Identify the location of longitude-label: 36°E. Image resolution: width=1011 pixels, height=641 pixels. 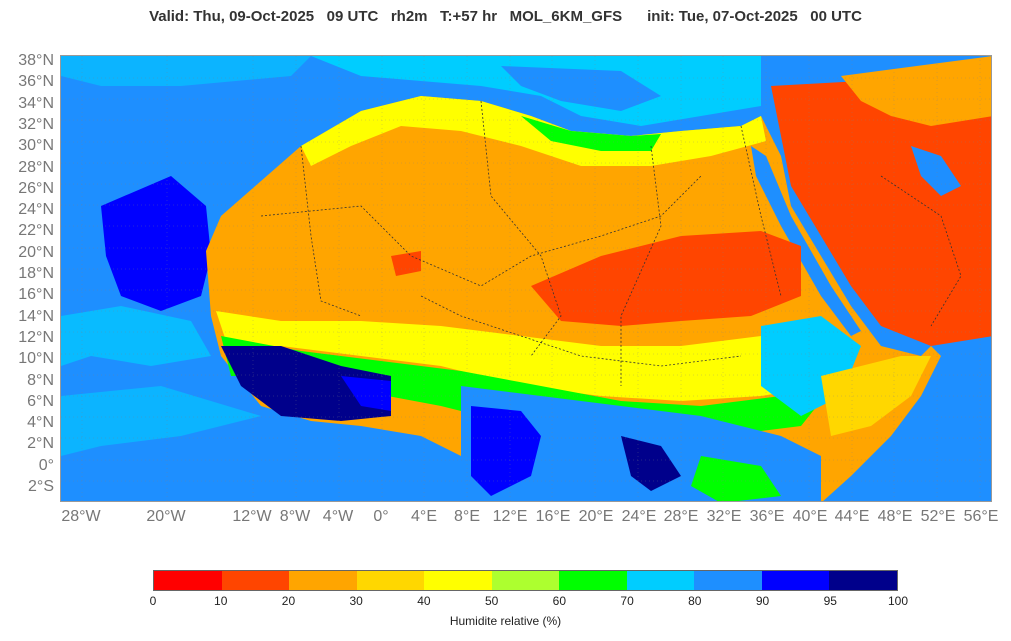
(767, 516).